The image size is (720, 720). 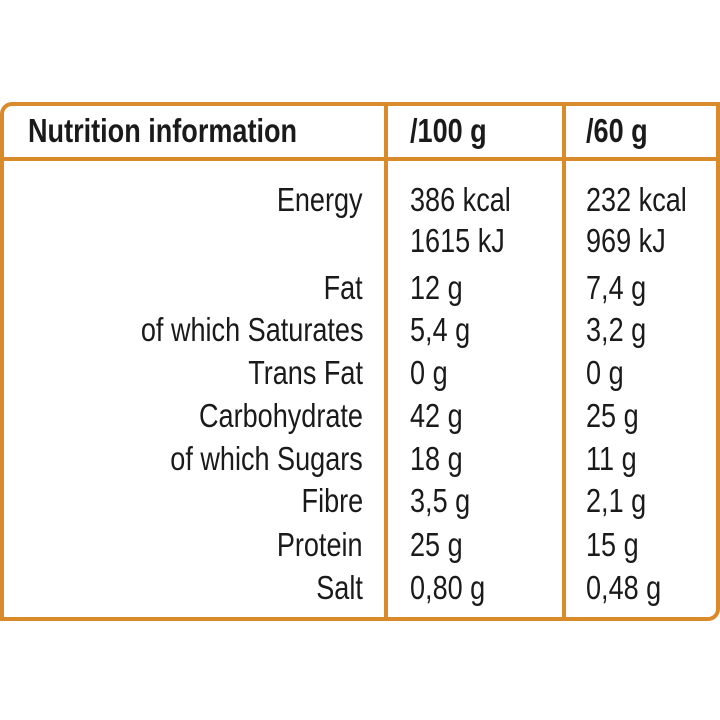 I want to click on value-per60g: 2,1 g, so click(x=616, y=500).